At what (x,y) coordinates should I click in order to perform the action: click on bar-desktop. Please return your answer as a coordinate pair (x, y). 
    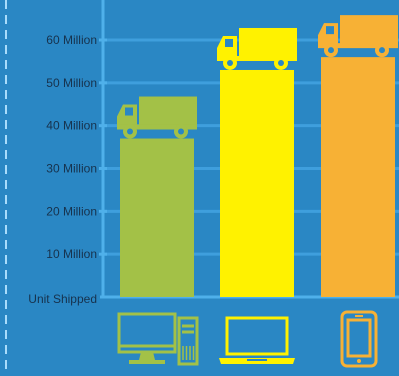
    Looking at the image, I should click on (157, 217).